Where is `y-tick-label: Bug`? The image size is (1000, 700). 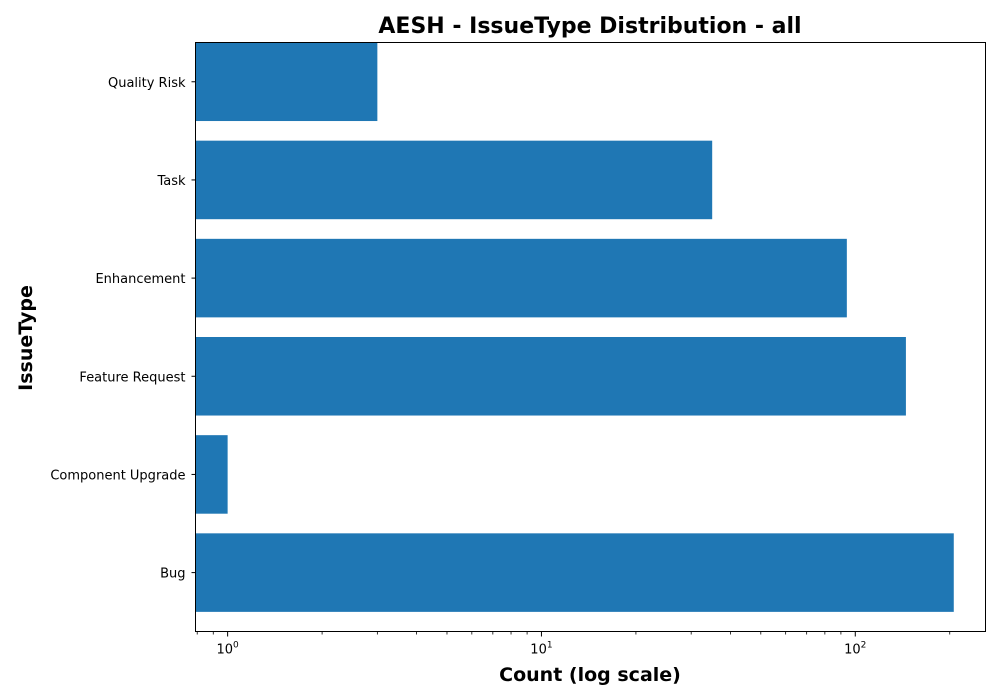
y-tick-label: Bug is located at coordinates (172, 574).